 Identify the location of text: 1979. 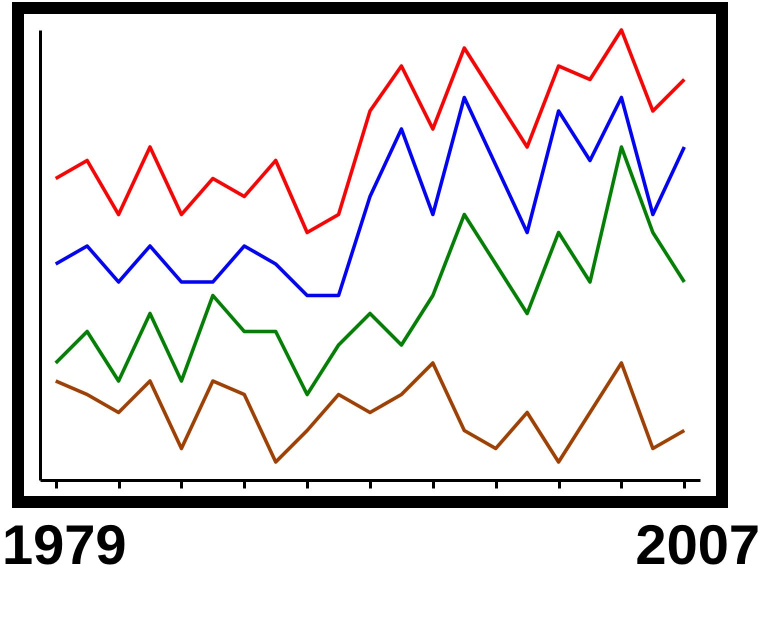
(64, 544).